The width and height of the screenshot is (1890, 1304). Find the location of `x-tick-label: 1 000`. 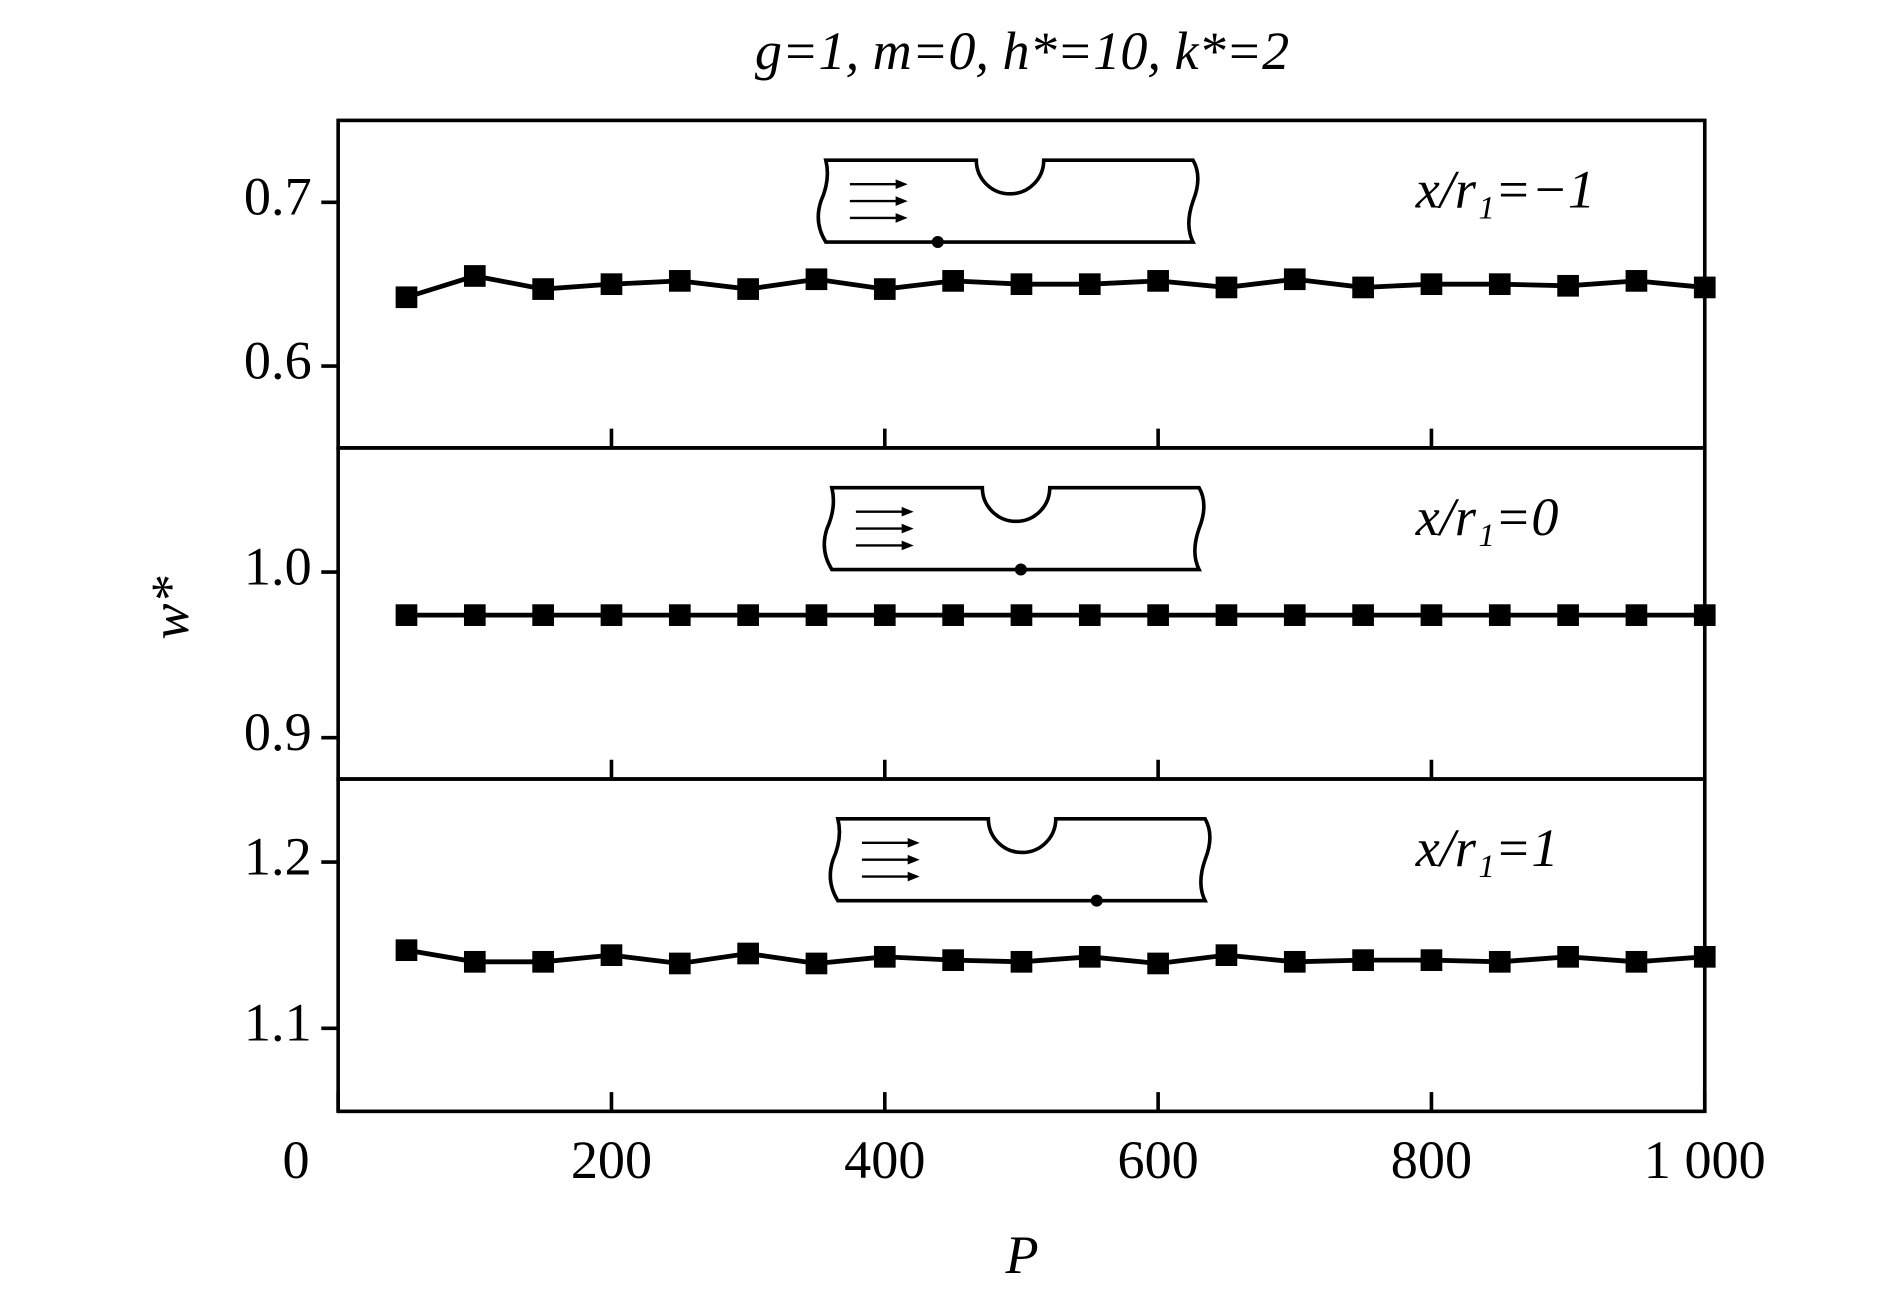

x-tick-label: 1 000 is located at coordinates (1705, 1160).